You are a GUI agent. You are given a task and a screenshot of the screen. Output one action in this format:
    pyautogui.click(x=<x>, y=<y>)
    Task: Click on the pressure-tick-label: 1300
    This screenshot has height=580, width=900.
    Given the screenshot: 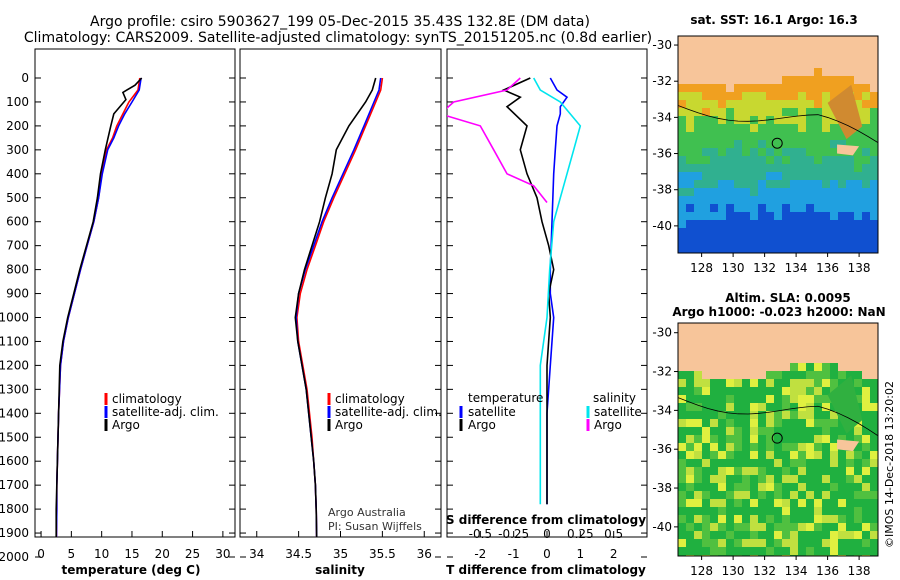 What is the action you would take?
    pyautogui.click(x=14, y=389)
    